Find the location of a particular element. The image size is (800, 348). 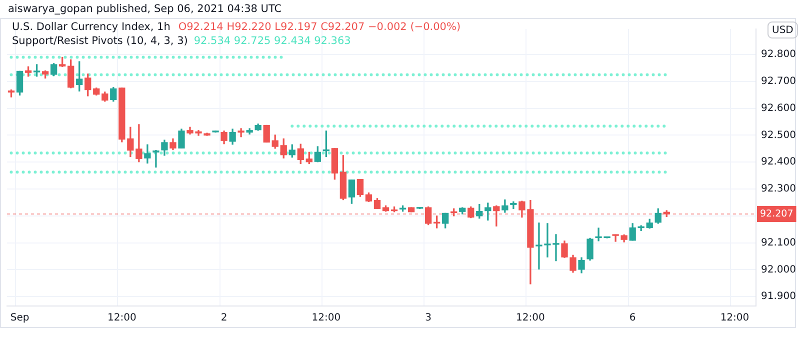

y-tick-label: 92.400 is located at coordinates (778, 162).